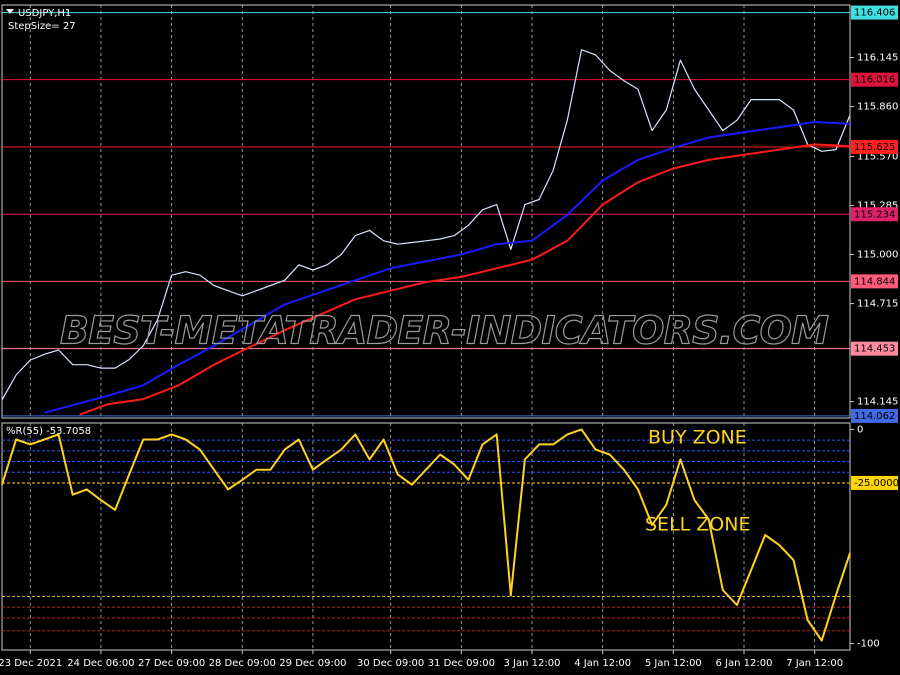 Image resolution: width=900 pixels, height=675 pixels. What do you see at coordinates (697, 438) in the screenshot?
I see `annotation: BUY ZONE` at bounding box center [697, 438].